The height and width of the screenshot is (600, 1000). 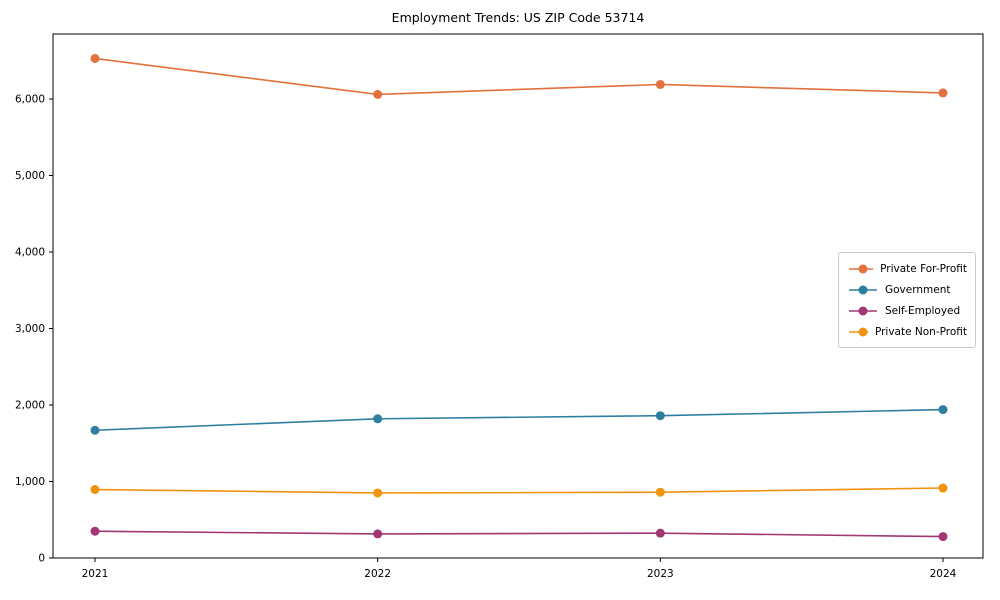 I want to click on y-tick-label: 2,000, so click(x=30, y=406).